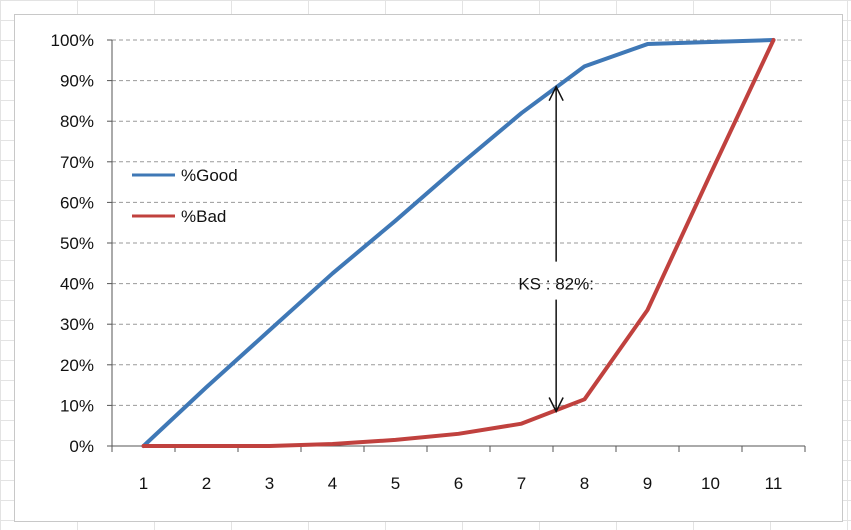 This screenshot has width=851, height=530. I want to click on y-tick-label: 90%, so click(77, 81).